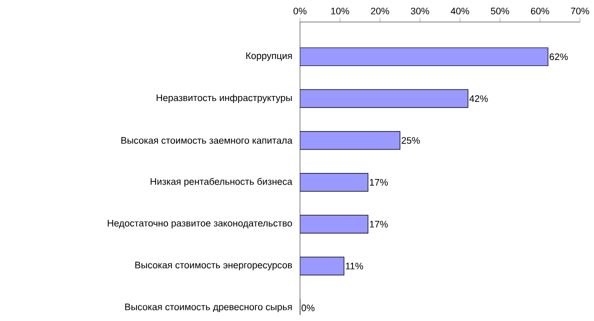 Image resolution: width=594 pixels, height=321 pixels. Describe the element at coordinates (224, 99) in the screenshot. I see `y-tick-label: Неразвитость инфраструктуры` at that location.